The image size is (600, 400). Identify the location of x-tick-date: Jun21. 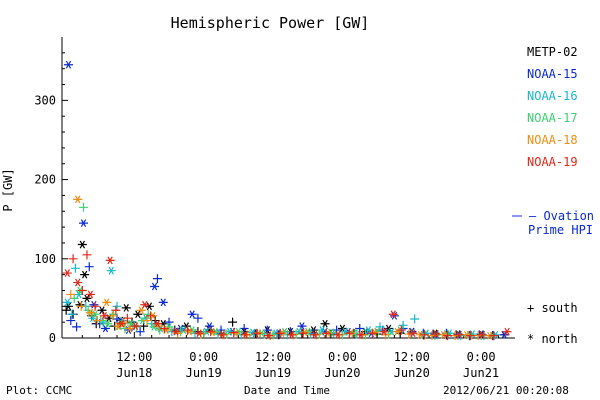
(481, 373).